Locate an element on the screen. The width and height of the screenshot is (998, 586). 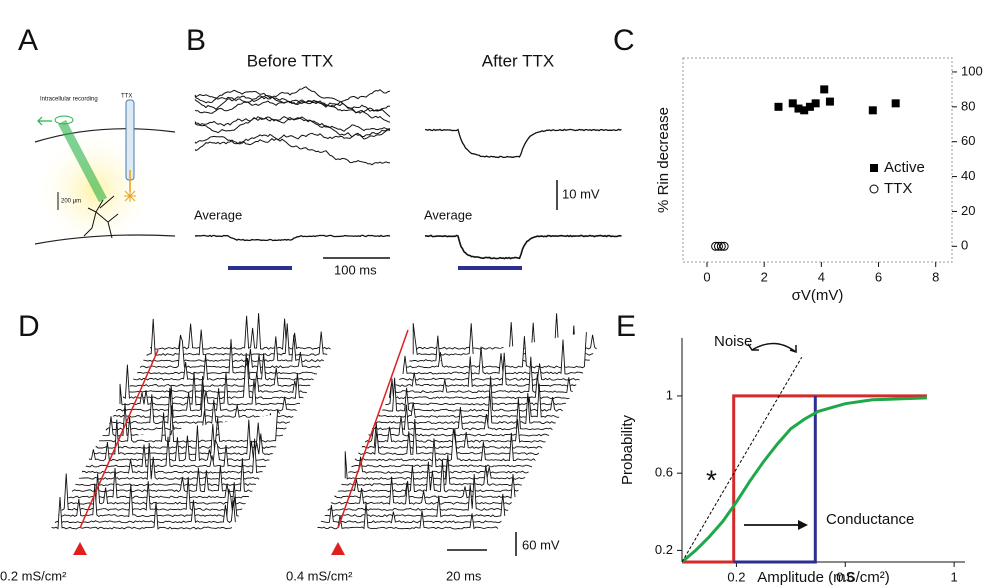
x-axis-label: Amplitude (mS/cm²) is located at coordinates (823, 577).